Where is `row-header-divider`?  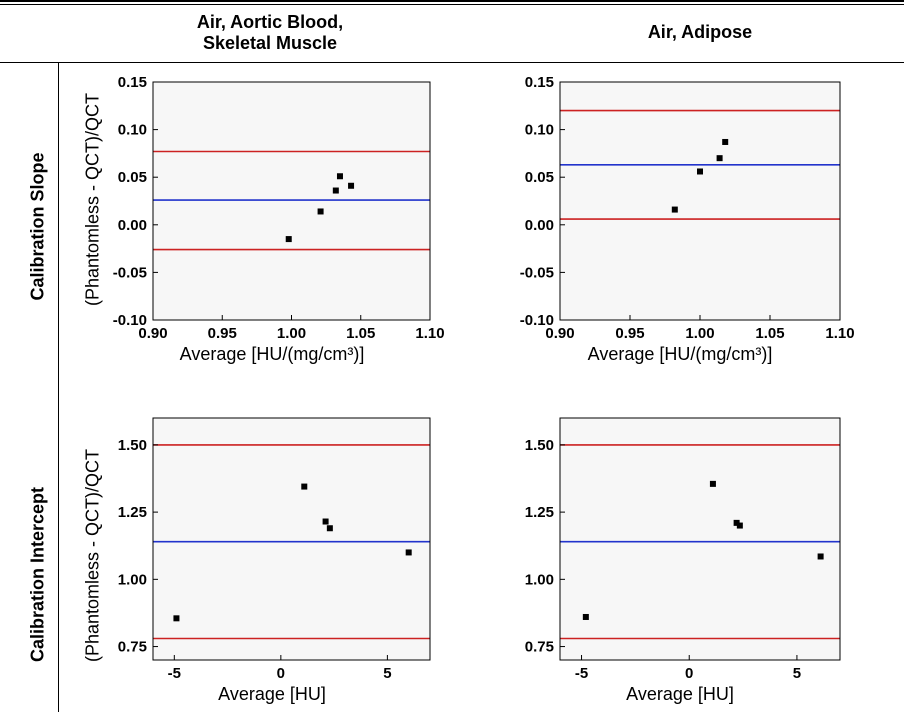 row-header-divider is located at coordinates (58, 387).